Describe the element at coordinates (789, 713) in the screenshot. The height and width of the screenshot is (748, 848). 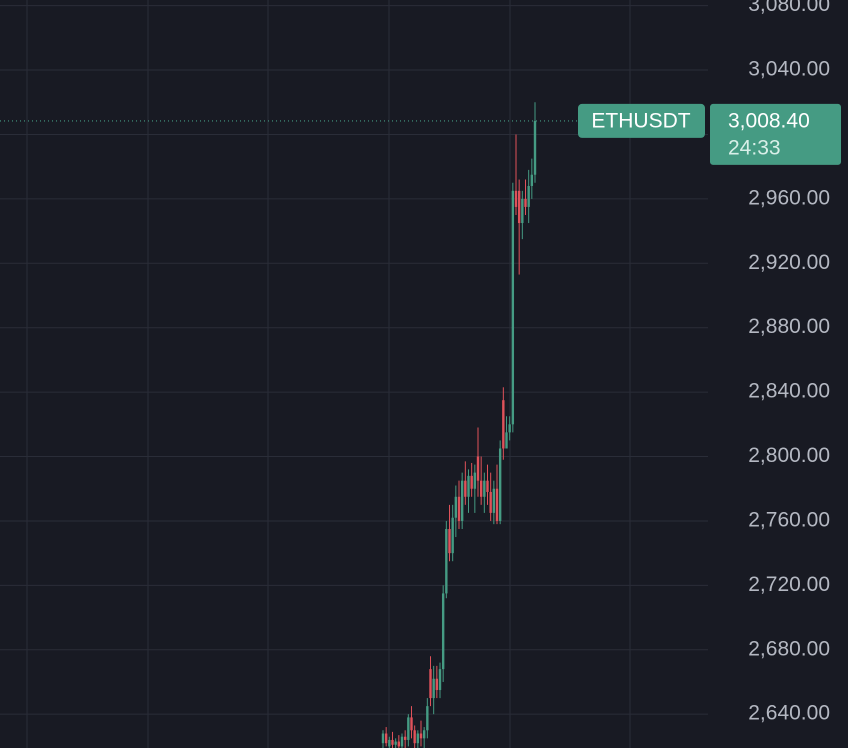
I see `y-tick-label: 2,640.00` at that location.